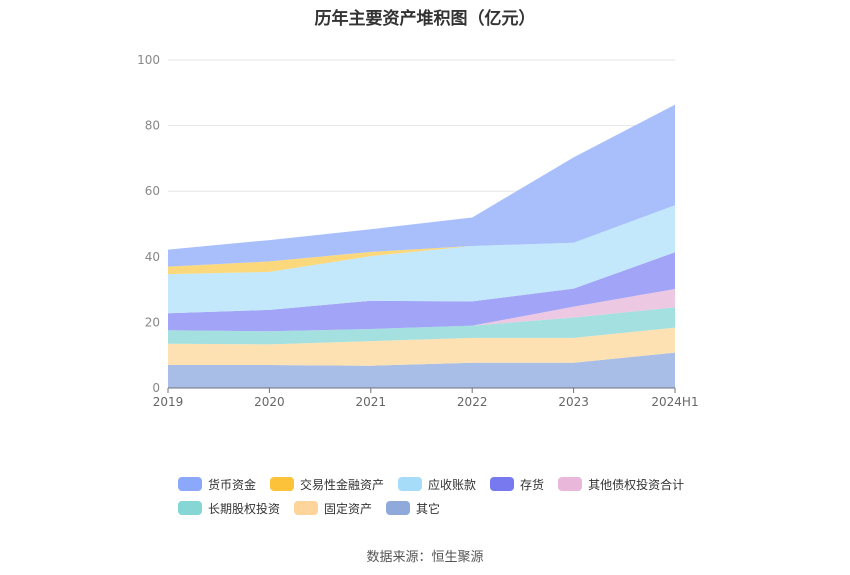  What do you see at coordinates (398, 508) in the screenshot?
I see `legend-swatch-other` at bounding box center [398, 508].